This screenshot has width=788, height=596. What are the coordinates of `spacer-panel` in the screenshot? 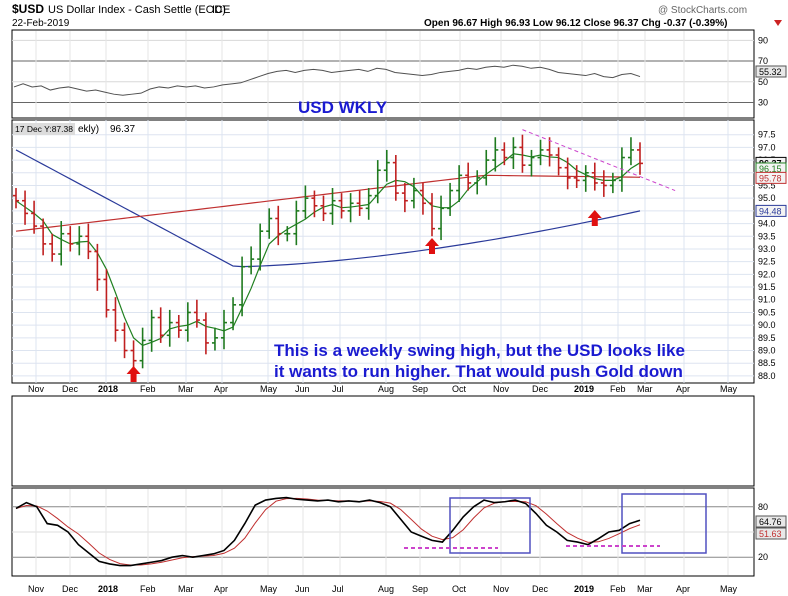 It's located at (383, 441).